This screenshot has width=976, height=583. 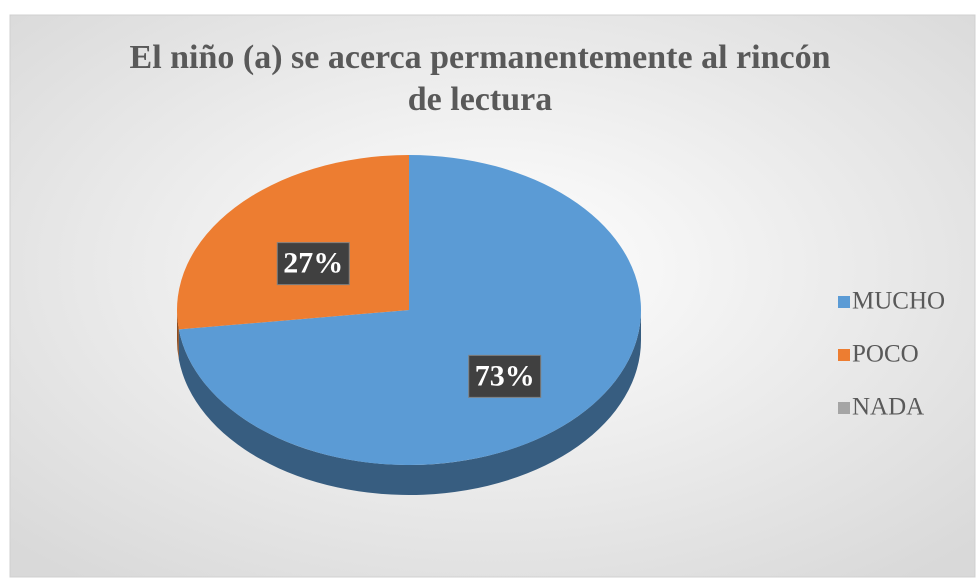 I want to click on chart-title: de lectura, so click(x=480, y=99).